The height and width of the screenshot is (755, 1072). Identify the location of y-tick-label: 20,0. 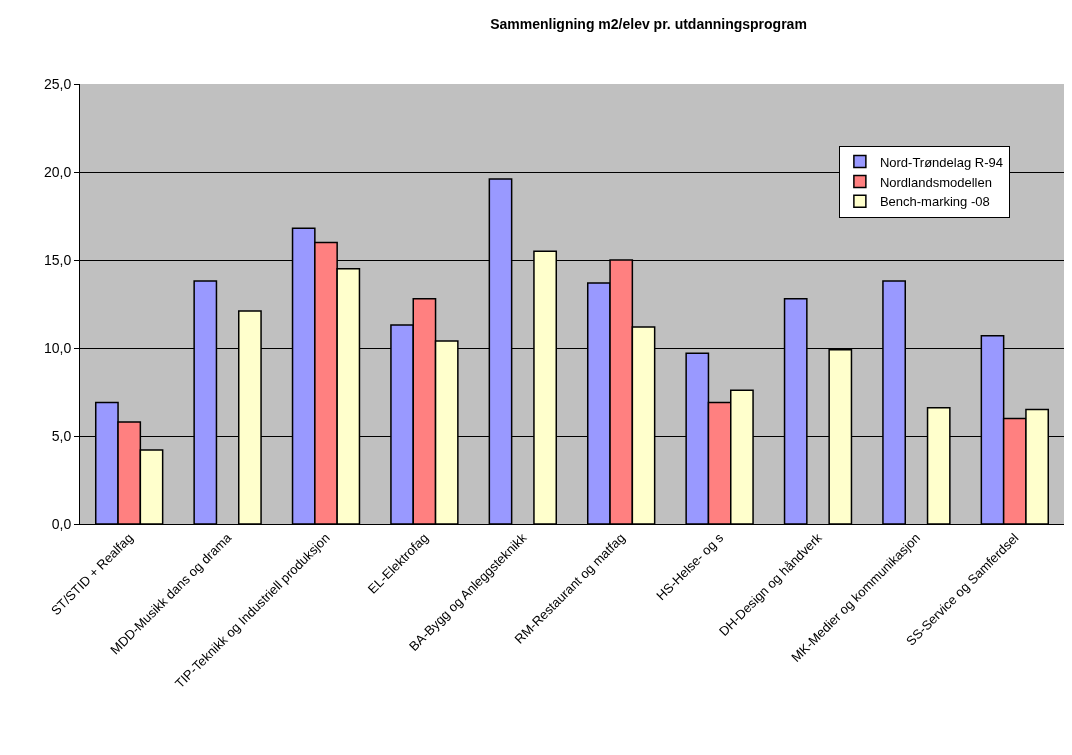
(57, 171).